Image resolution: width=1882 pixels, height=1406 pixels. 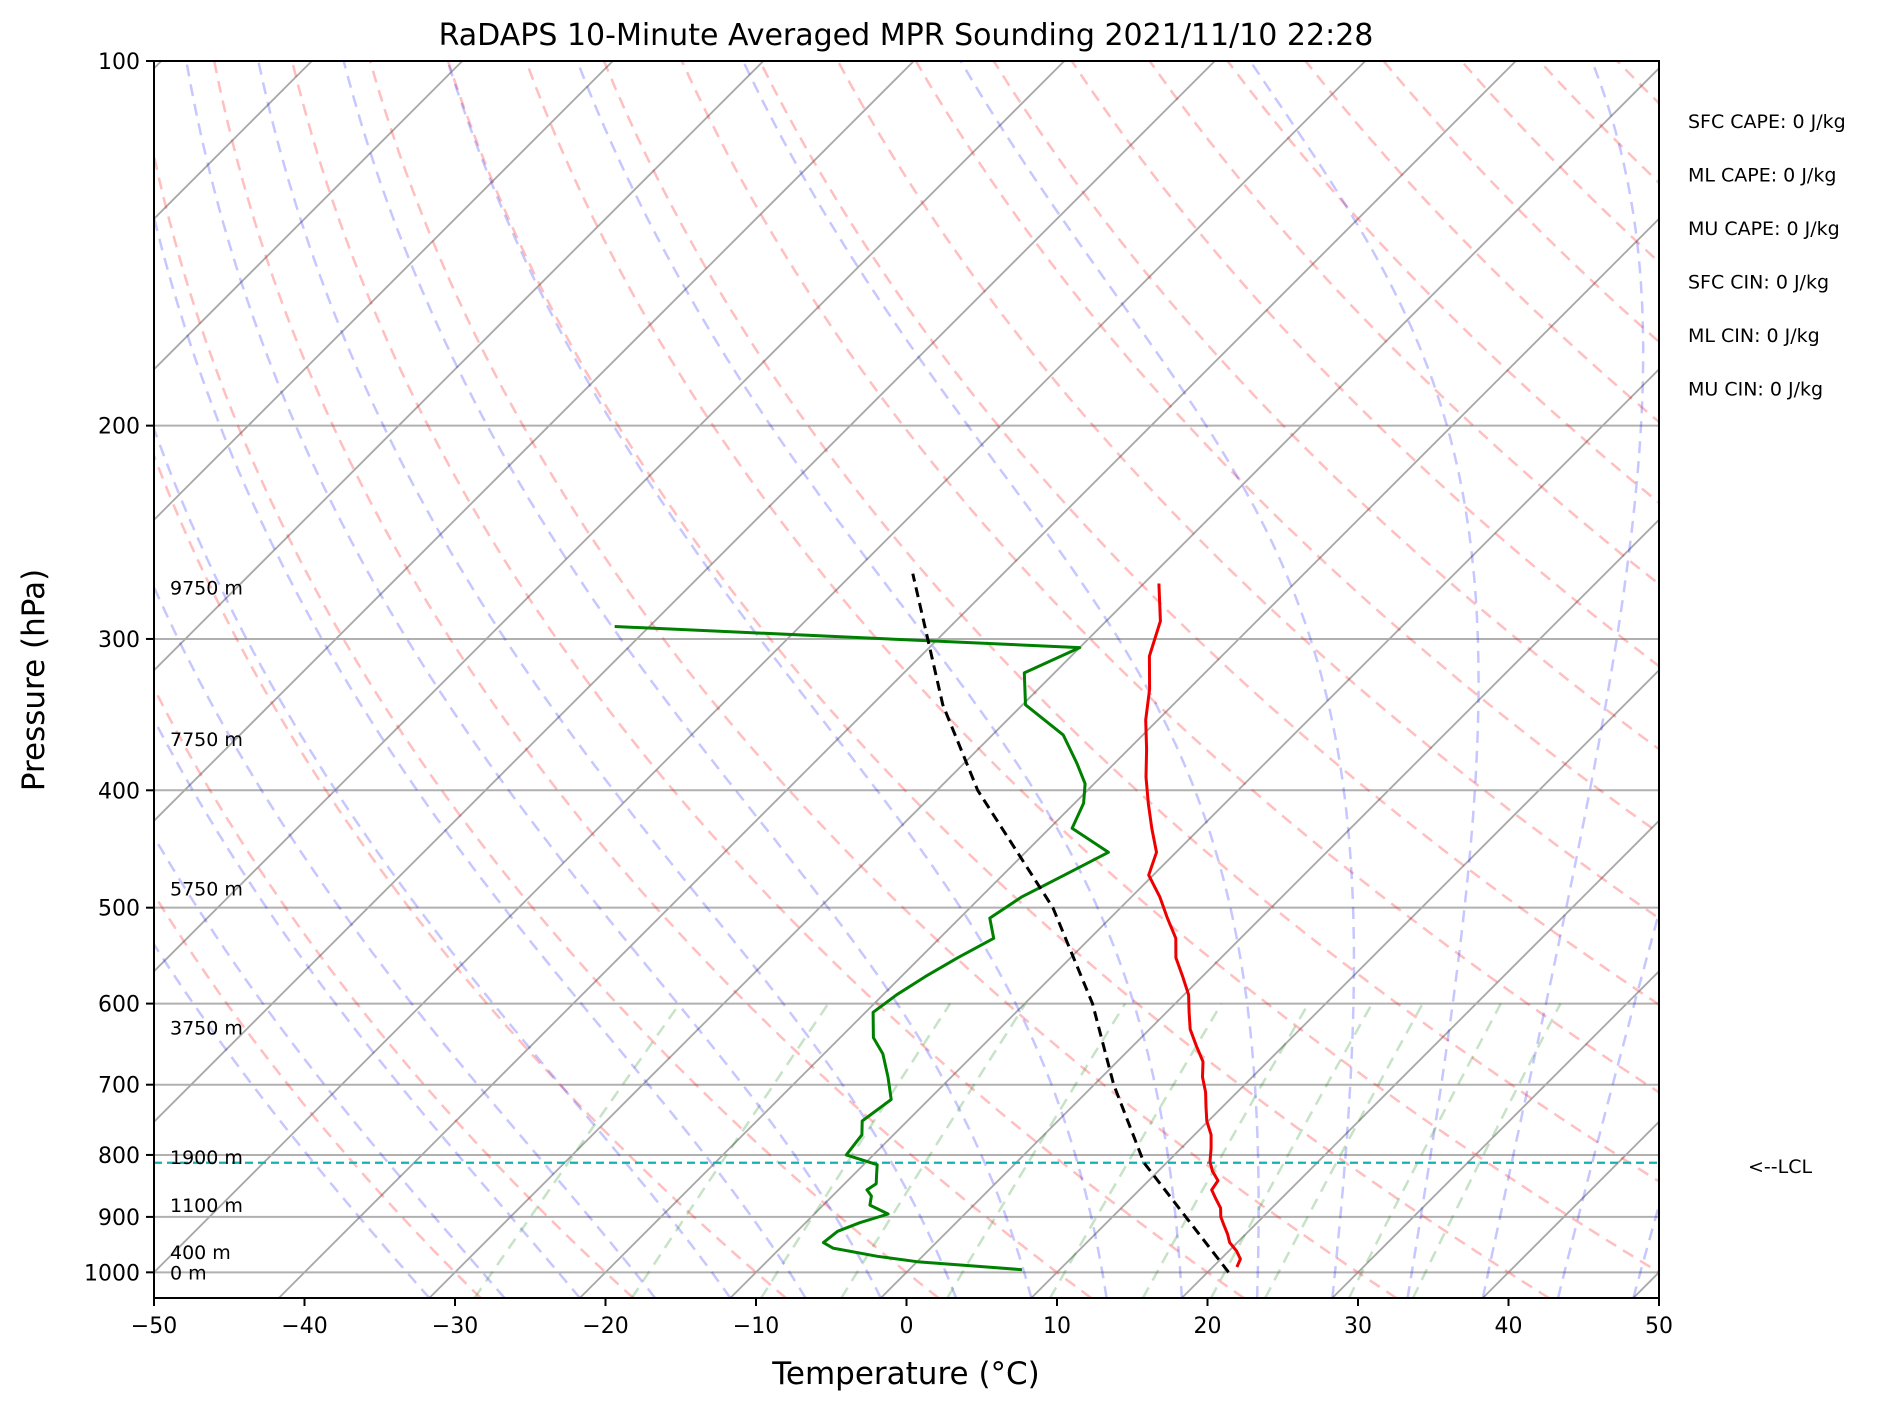 What do you see at coordinates (112, 1273) in the screenshot?
I see `y-tick-label: 1000` at bounding box center [112, 1273].